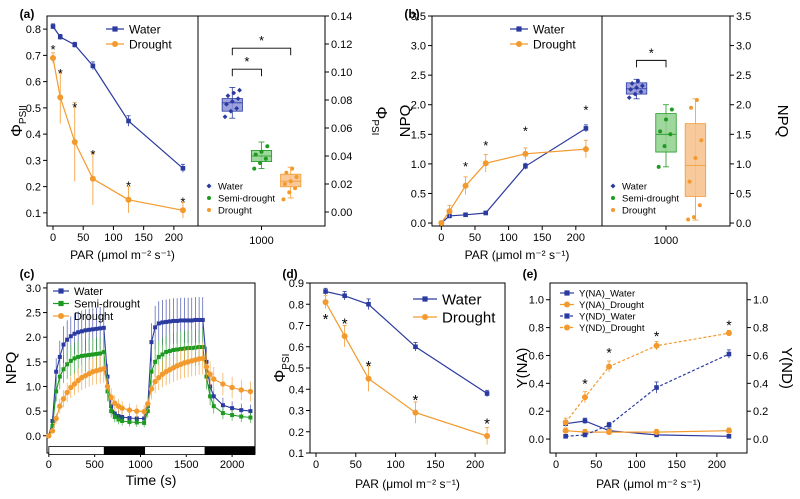  What do you see at coordinates (33, 109) in the screenshot?
I see `a-y-tick-label-4: 0.5` at bounding box center [33, 109].